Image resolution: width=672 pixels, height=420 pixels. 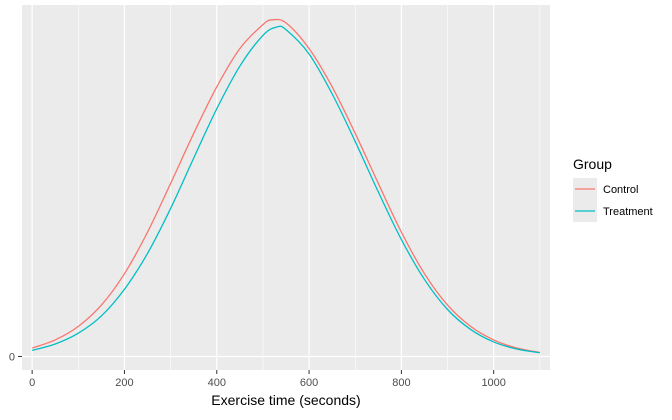 I want to click on x-tick-label: 0, so click(x=32, y=383).